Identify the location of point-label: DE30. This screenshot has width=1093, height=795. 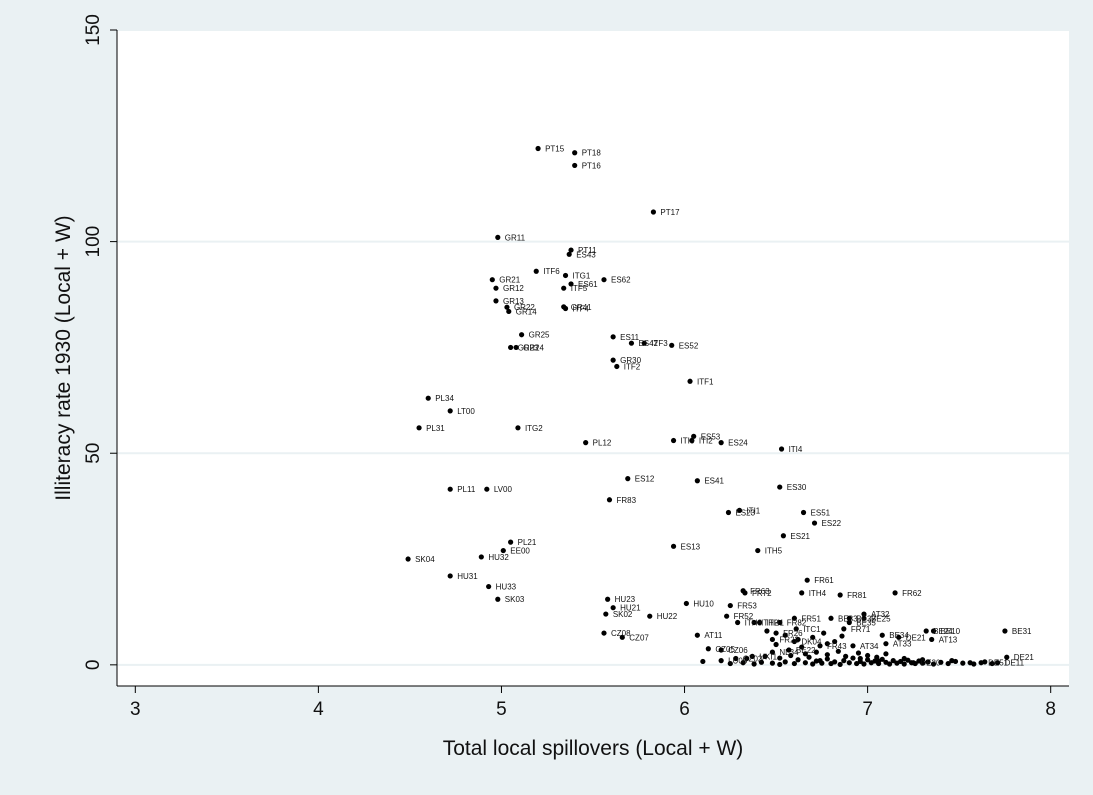
(930, 663).